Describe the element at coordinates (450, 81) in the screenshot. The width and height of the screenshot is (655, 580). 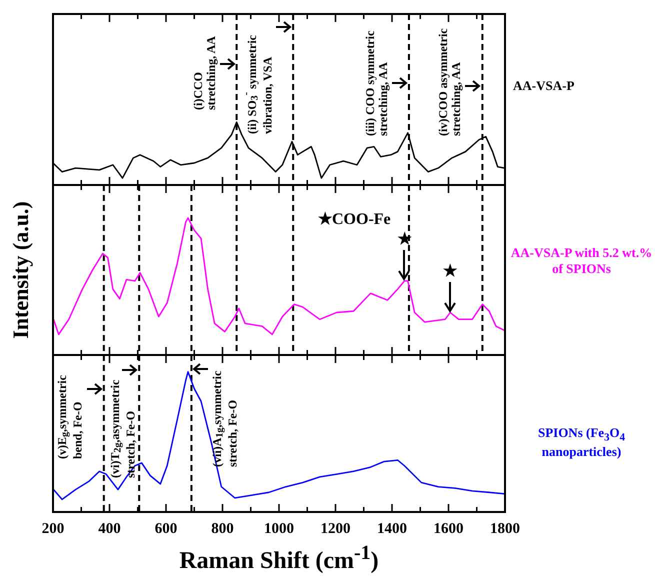
I see `annotation: (iv)COO asymmetric stretching, AA` at that location.